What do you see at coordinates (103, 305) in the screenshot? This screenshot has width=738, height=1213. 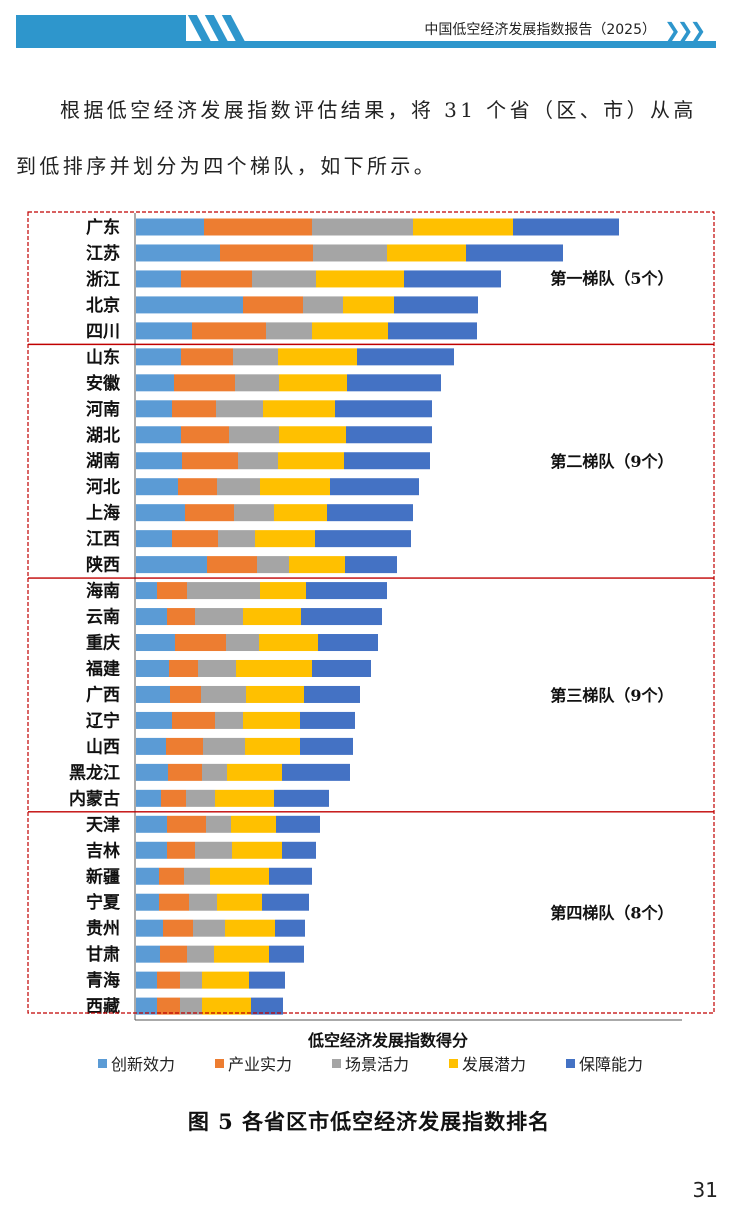 I see `category-label: 北京` at bounding box center [103, 305].